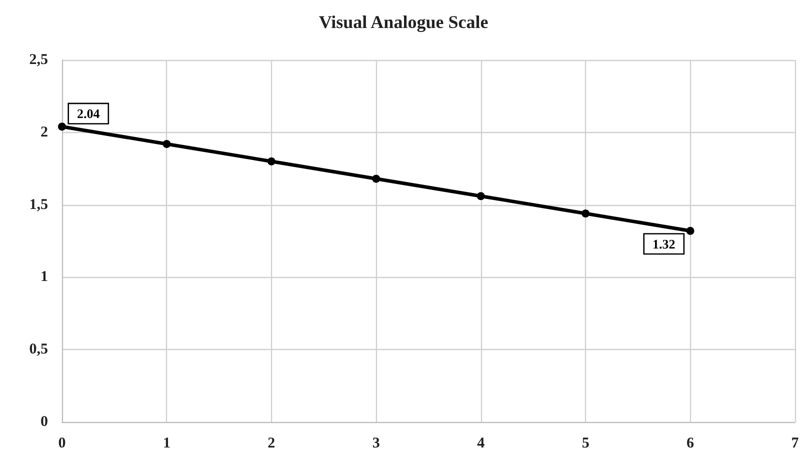  I want to click on x-tick-label: 7, so click(795, 444).